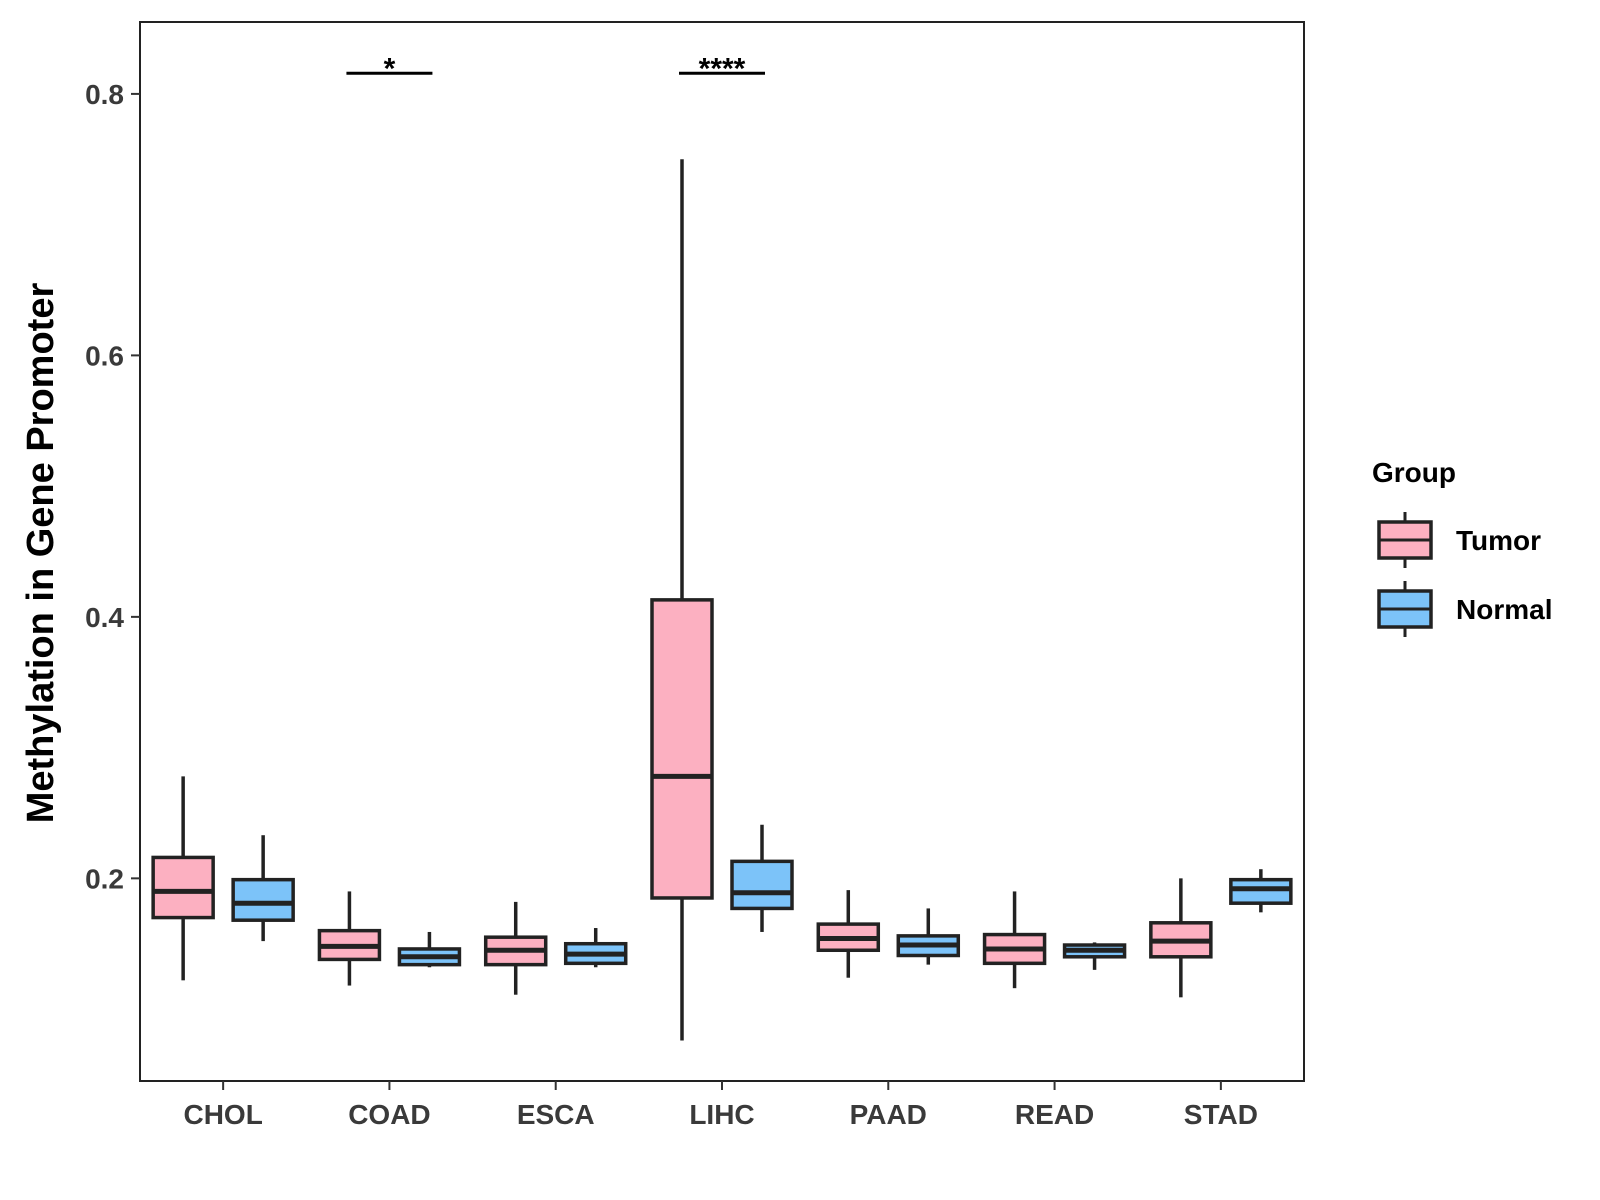 This screenshot has width=1600, height=1200. I want to click on x-tick-label: READ, so click(1054, 1114).